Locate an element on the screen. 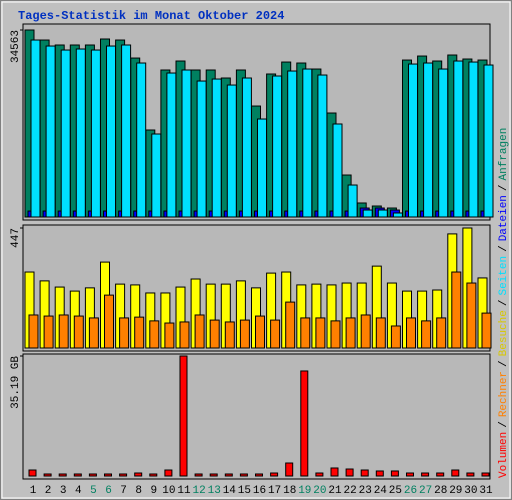 This screenshot has height=500, width=512. x-tick-label: 1 is located at coordinates (33, 491).